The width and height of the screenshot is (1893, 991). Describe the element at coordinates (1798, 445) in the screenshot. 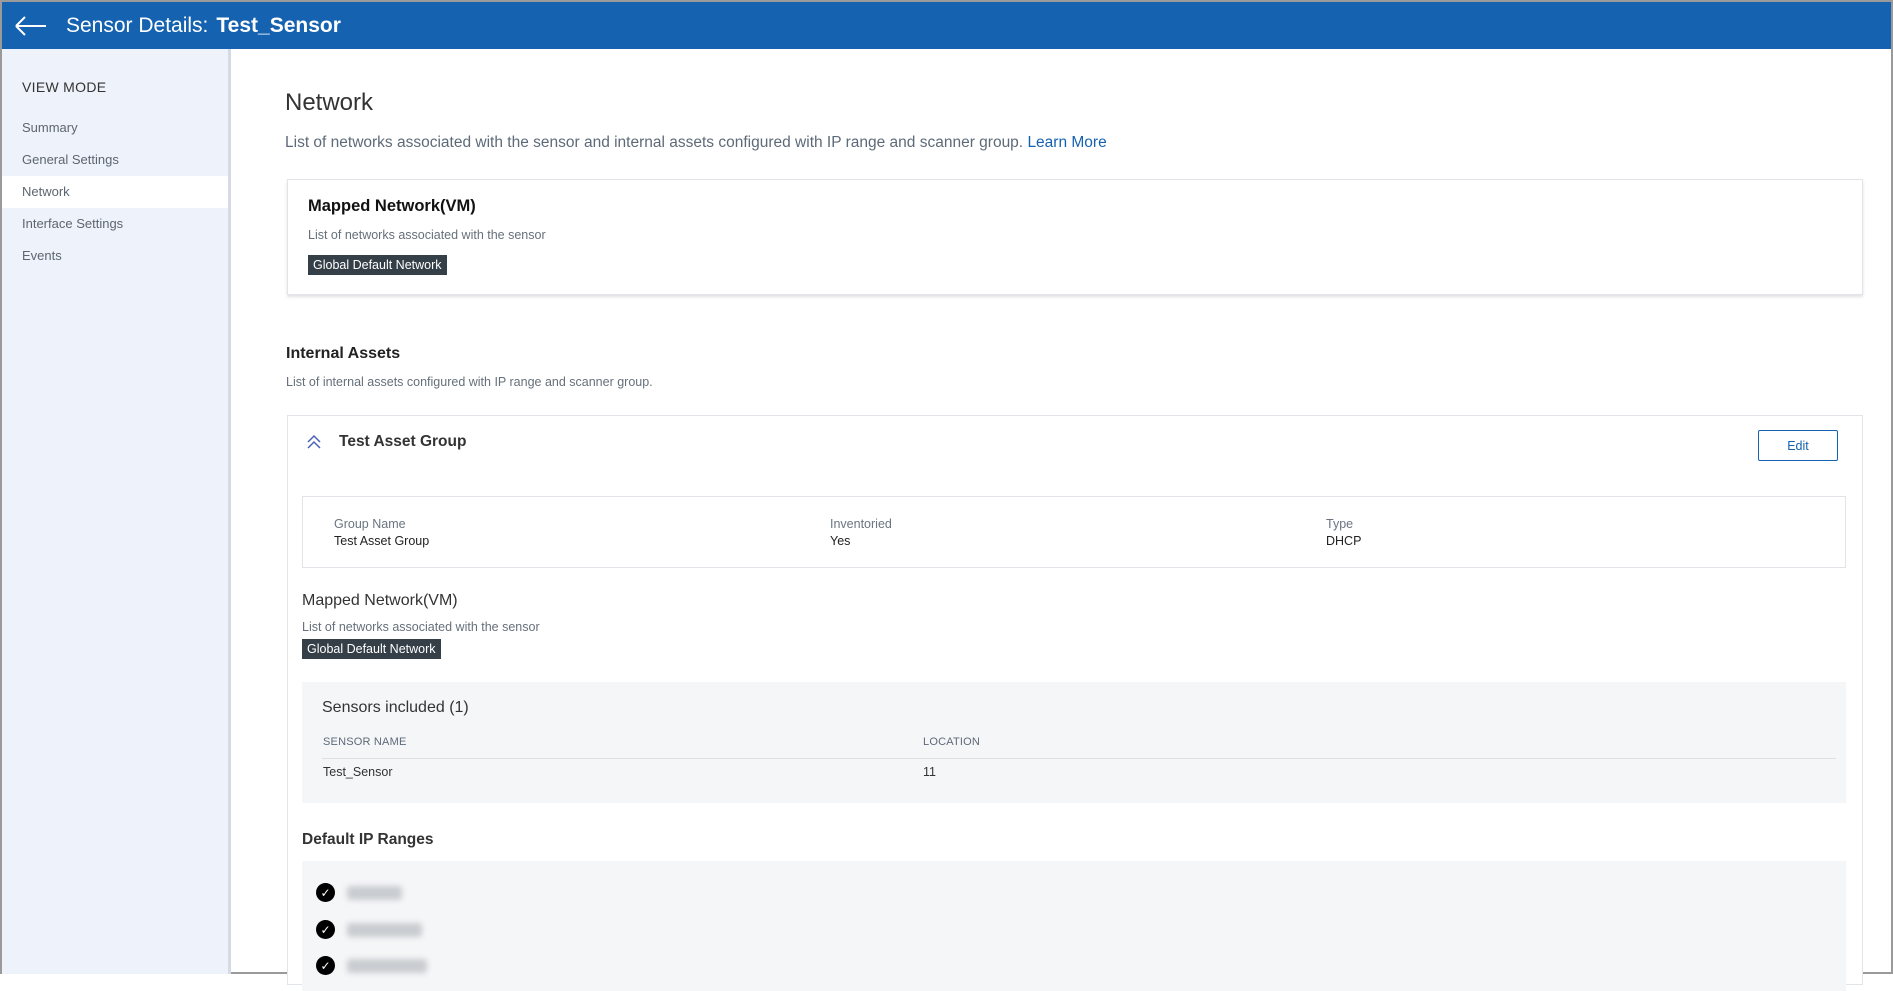

I see `edit-button: Edit` at that location.